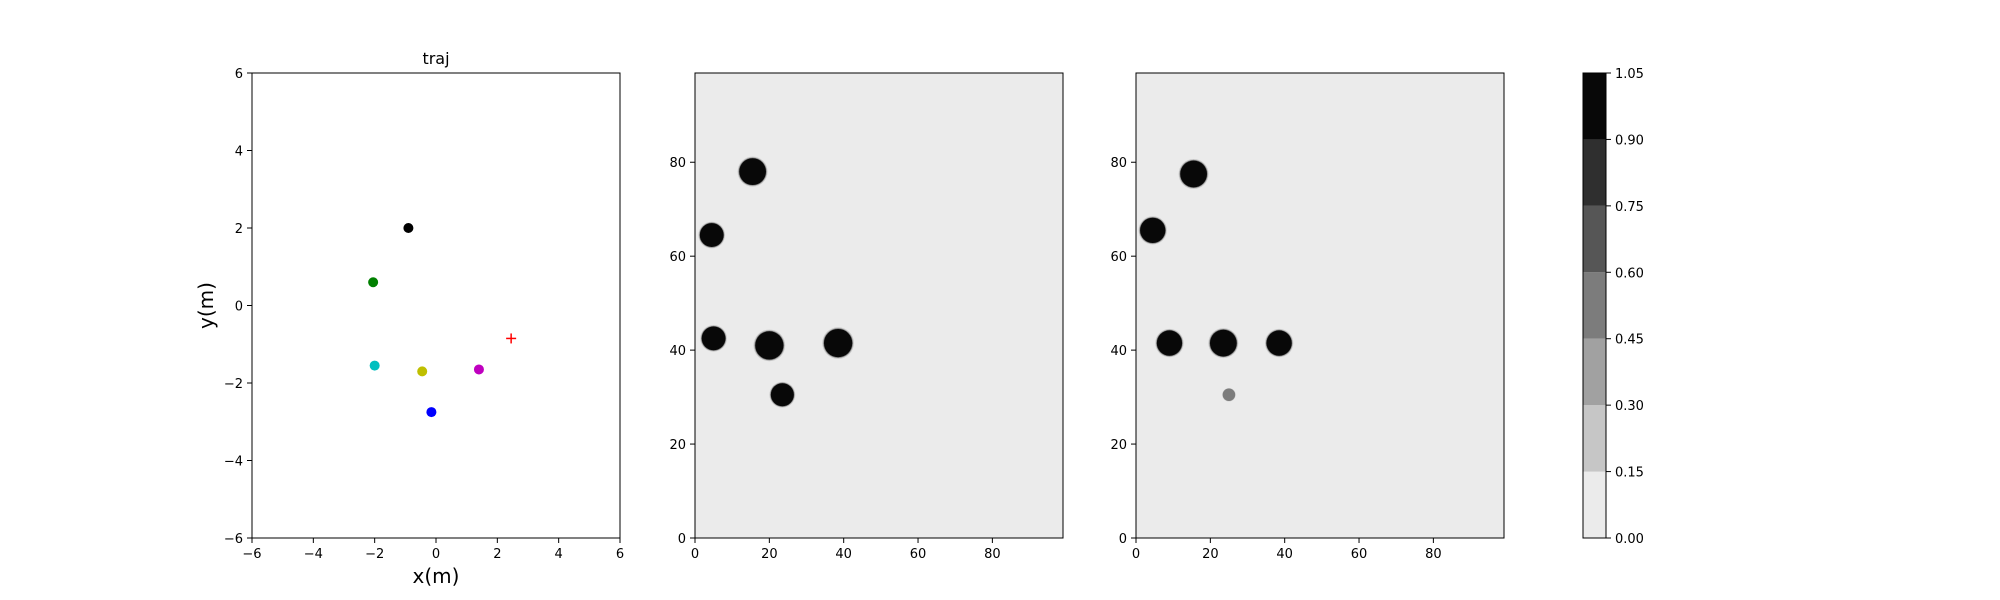 This screenshot has width=2000, height=600. I want to click on colorbar-tick-label: 0.30, so click(1629, 406).